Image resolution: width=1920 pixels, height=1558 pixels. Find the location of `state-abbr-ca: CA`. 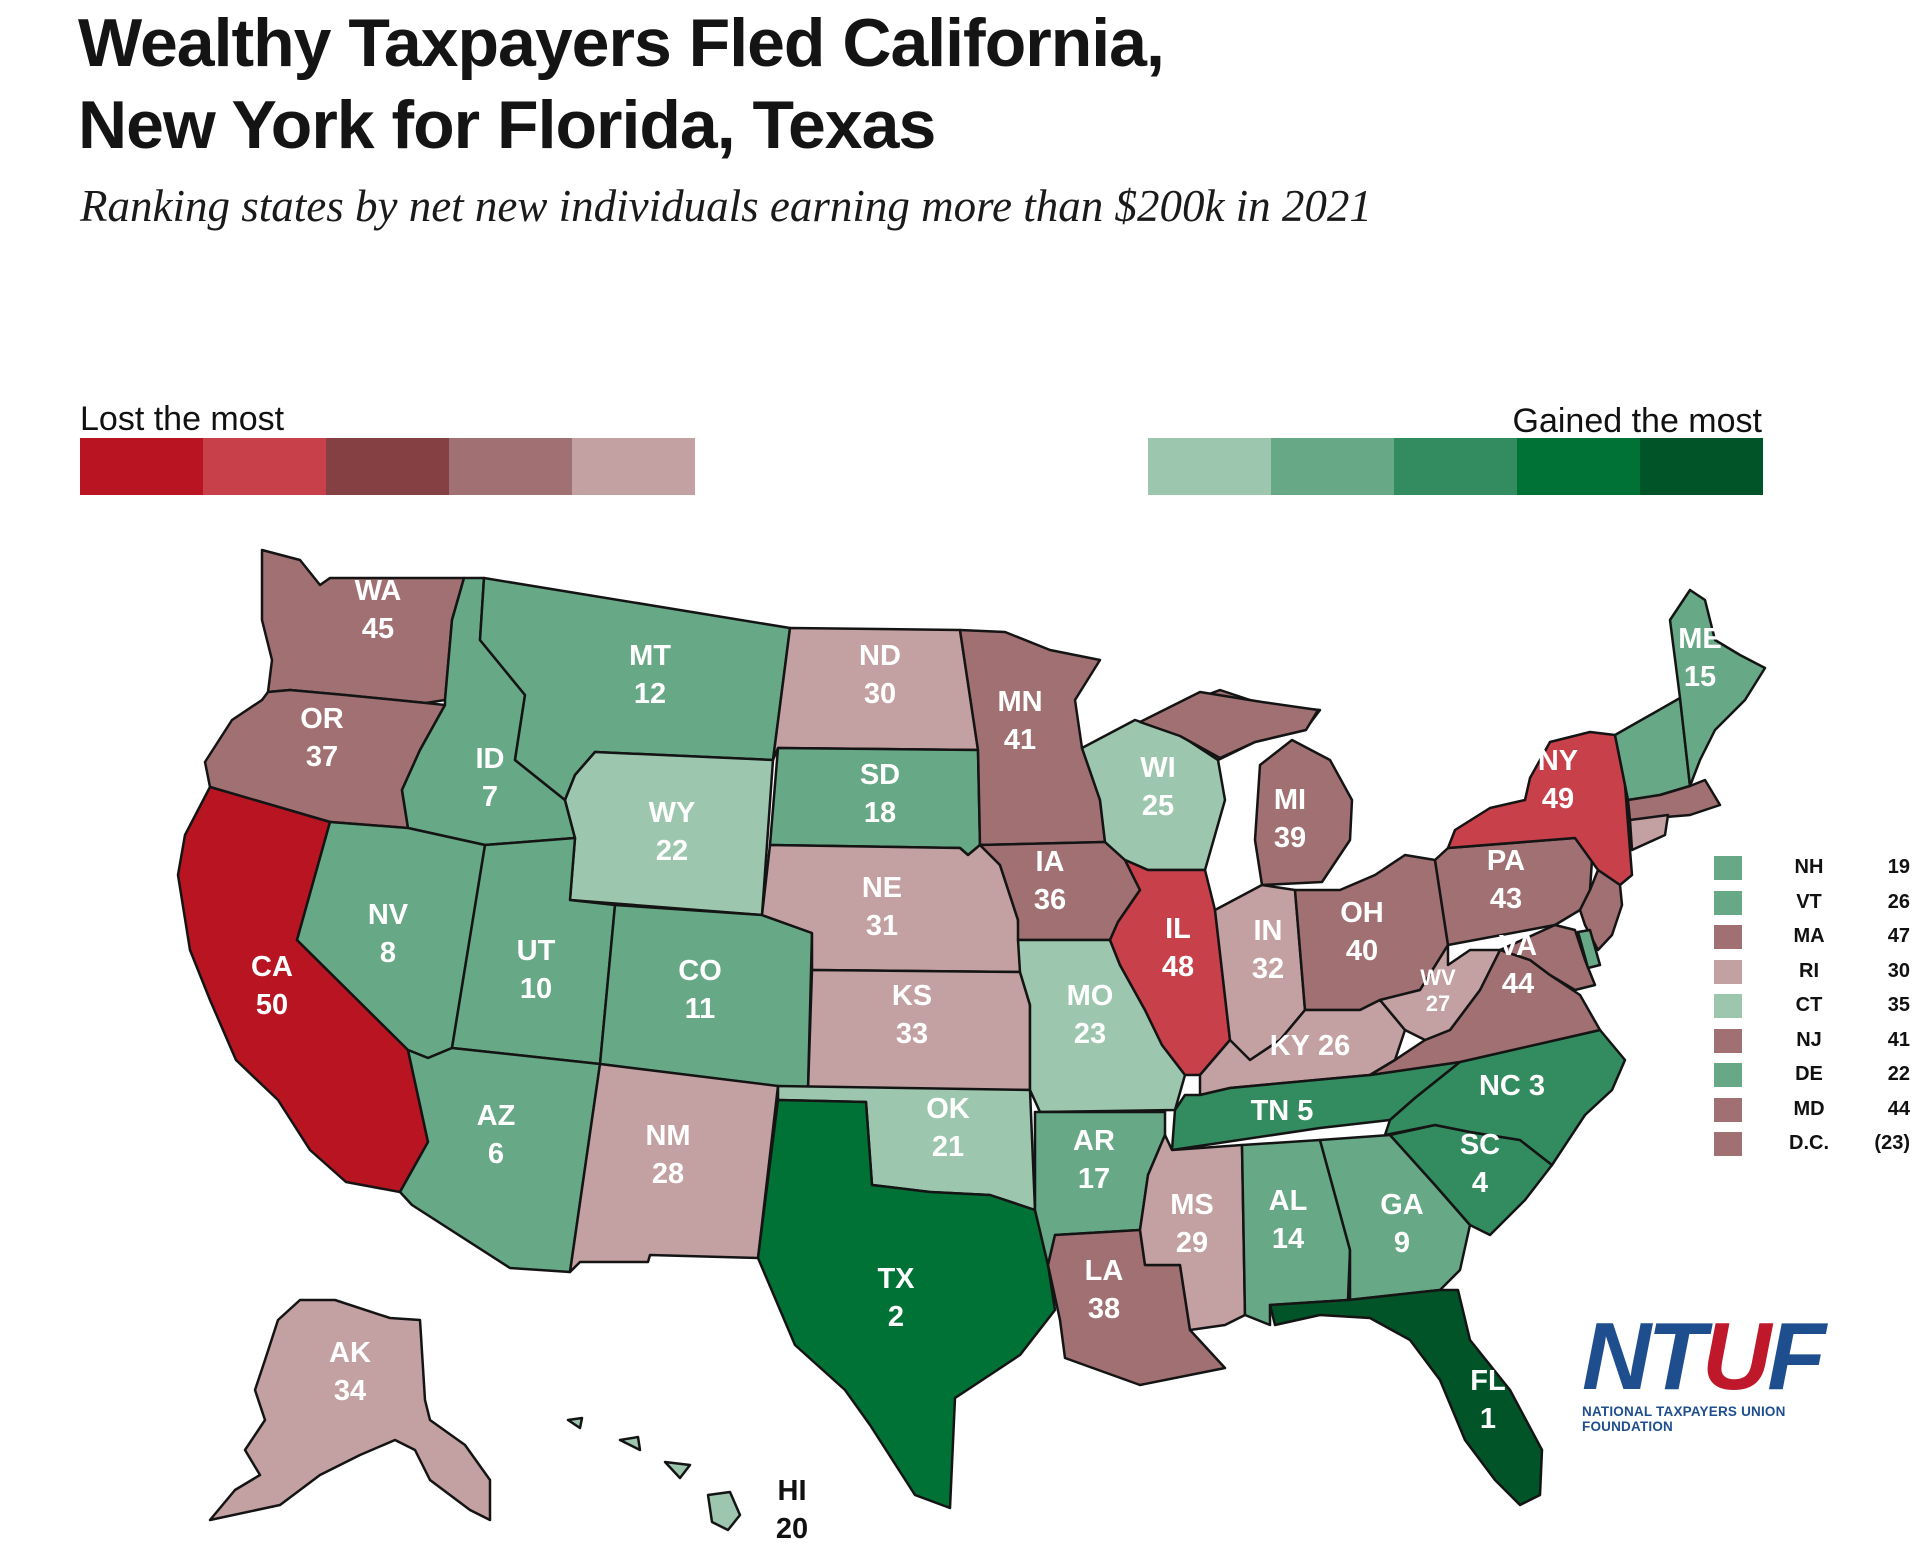

state-abbr-ca: CA is located at coordinates (272, 967).